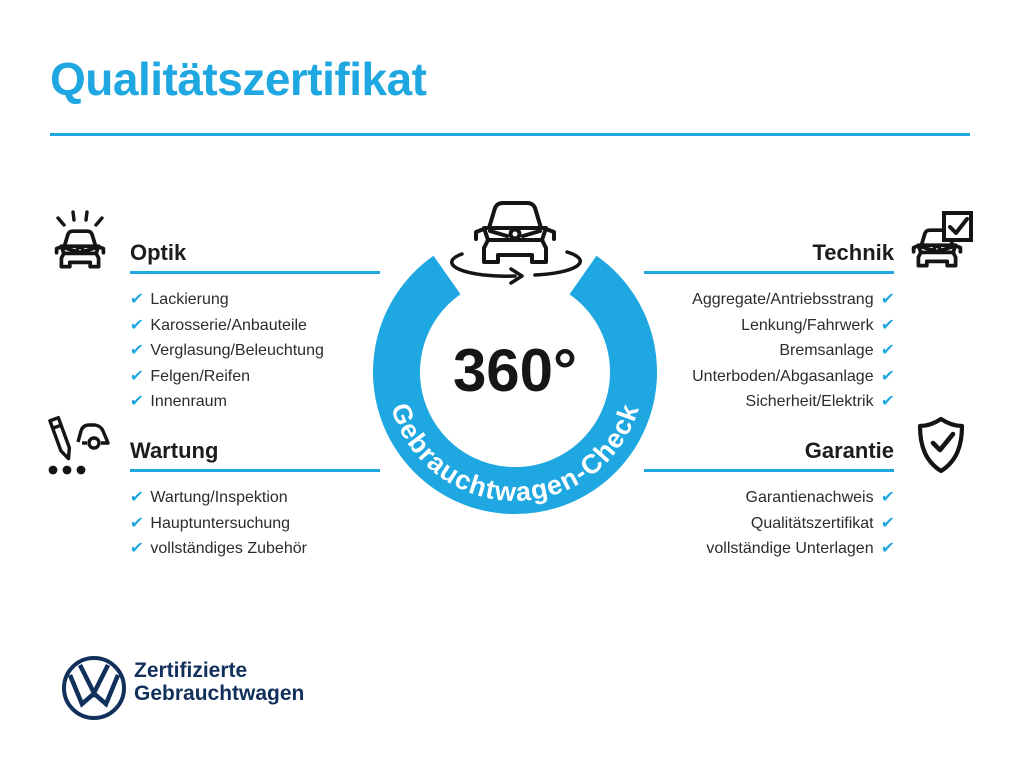 The height and width of the screenshot is (768, 1024). Describe the element at coordinates (783, 299) in the screenshot. I see `checklist-item-label: Aggregate/Antriebsstrang` at that location.